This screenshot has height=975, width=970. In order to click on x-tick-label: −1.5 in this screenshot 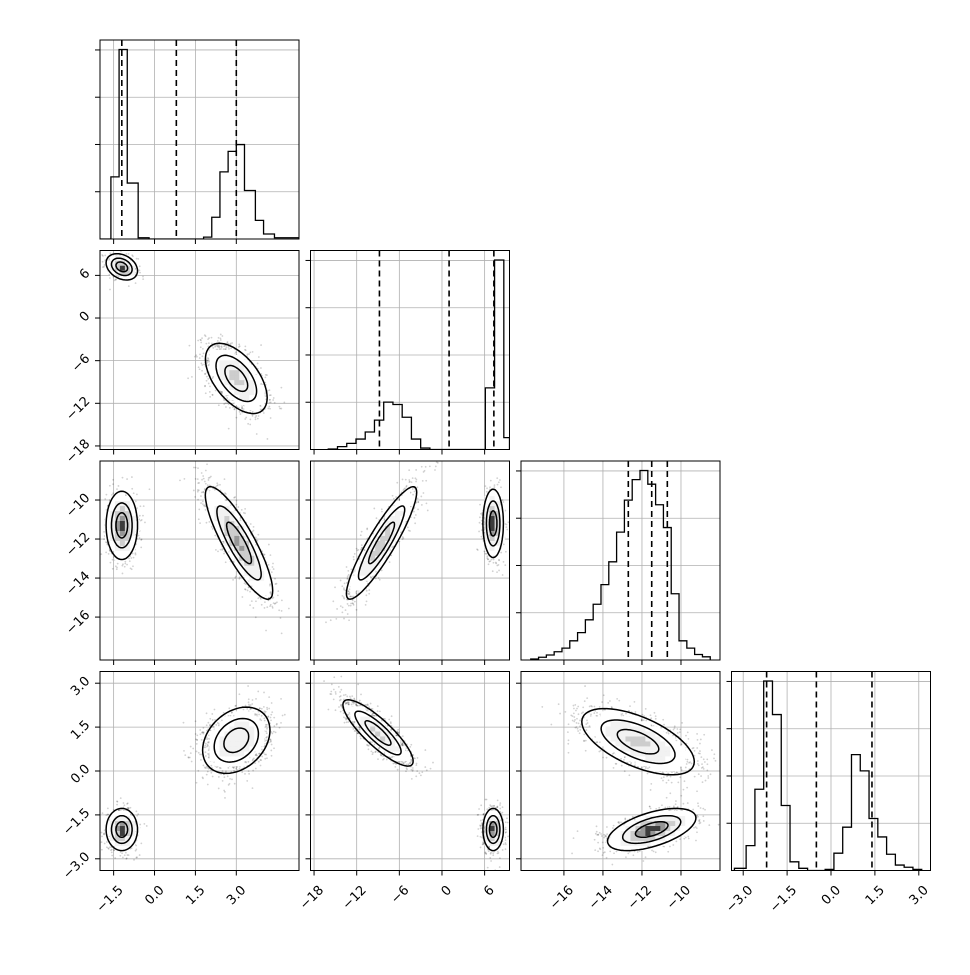, I will do `click(783, 899)`.